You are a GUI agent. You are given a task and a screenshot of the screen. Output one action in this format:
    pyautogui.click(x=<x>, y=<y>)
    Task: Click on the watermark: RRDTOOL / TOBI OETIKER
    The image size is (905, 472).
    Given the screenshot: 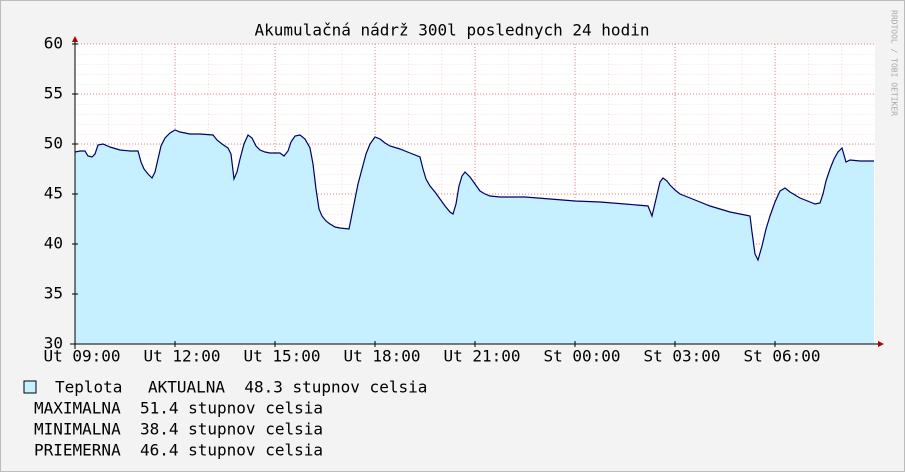 What is the action you would take?
    pyautogui.click(x=894, y=63)
    